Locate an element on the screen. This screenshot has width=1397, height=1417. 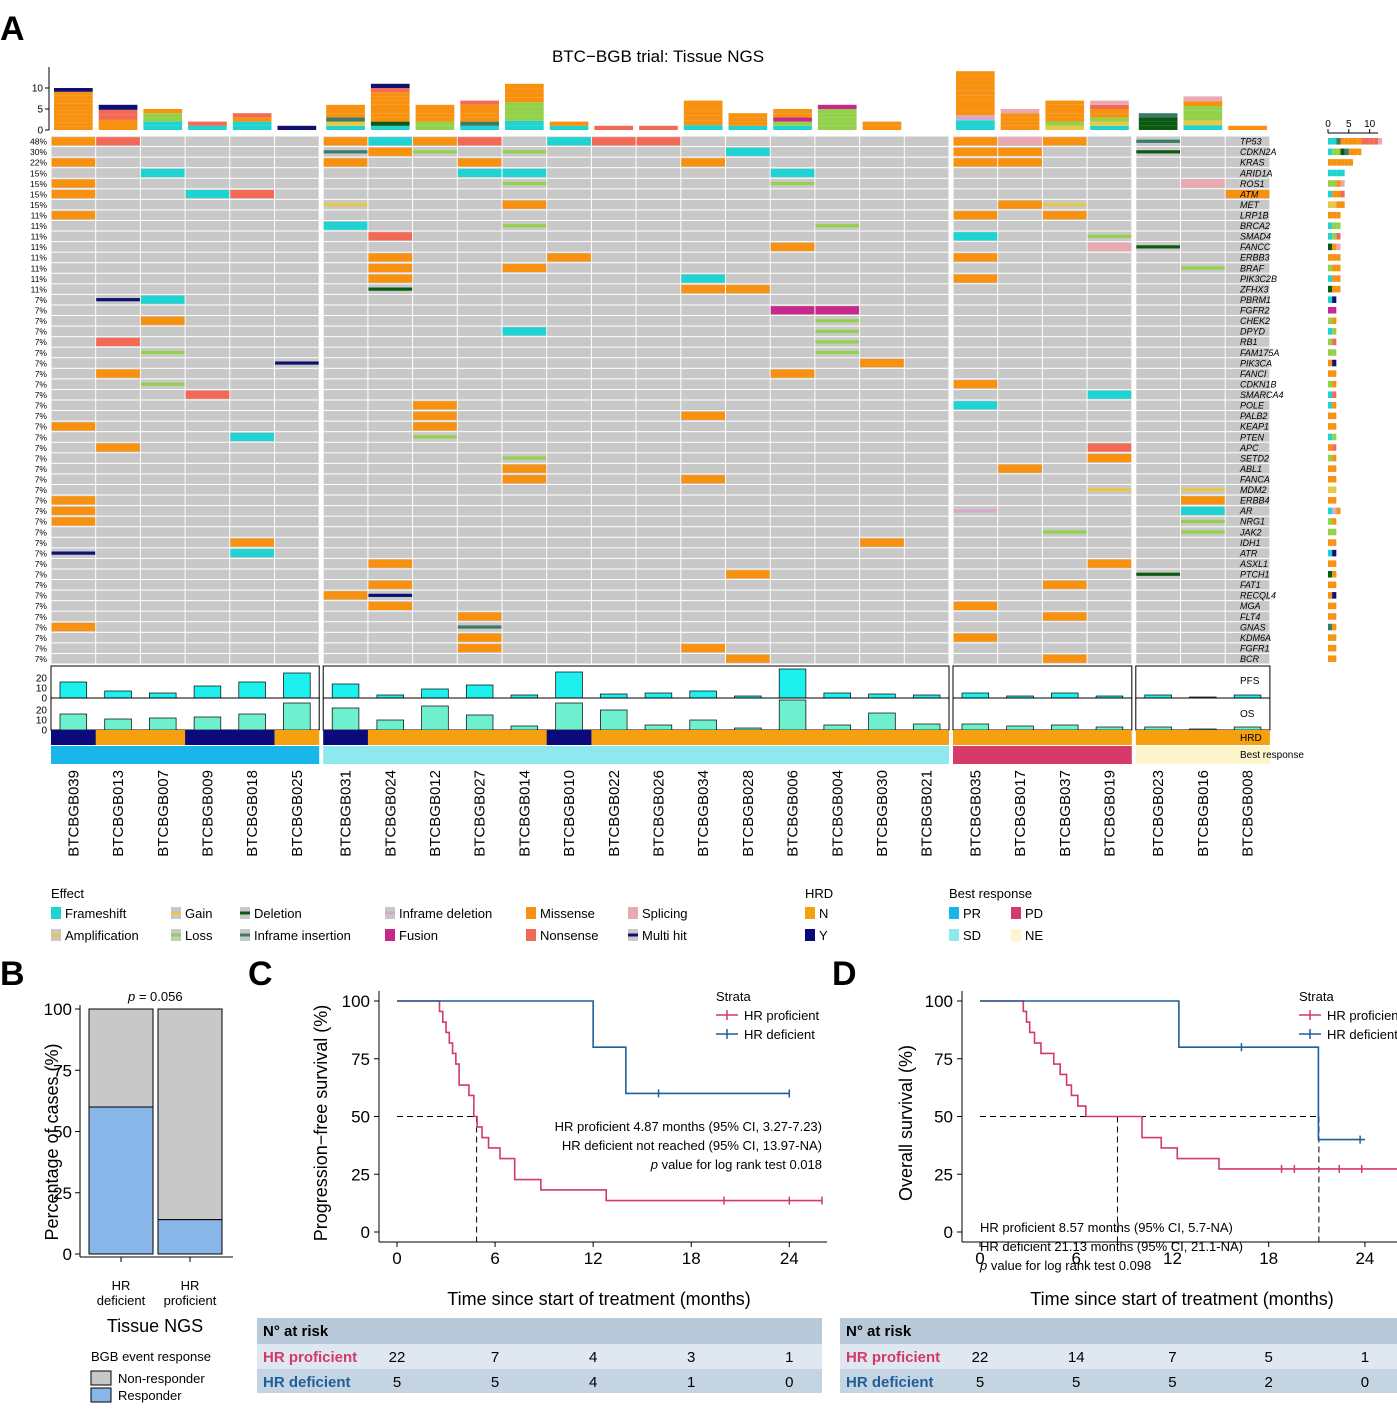
track-frame is located at coordinates (636, 682).